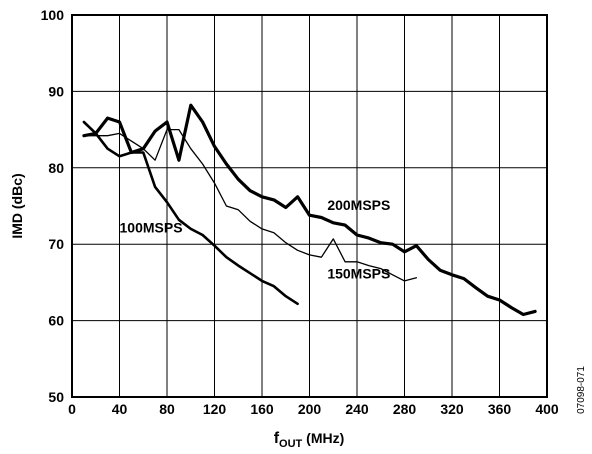  What do you see at coordinates (323, 438) in the screenshot?
I see `x-axis-label-unit: (MHz)` at bounding box center [323, 438].